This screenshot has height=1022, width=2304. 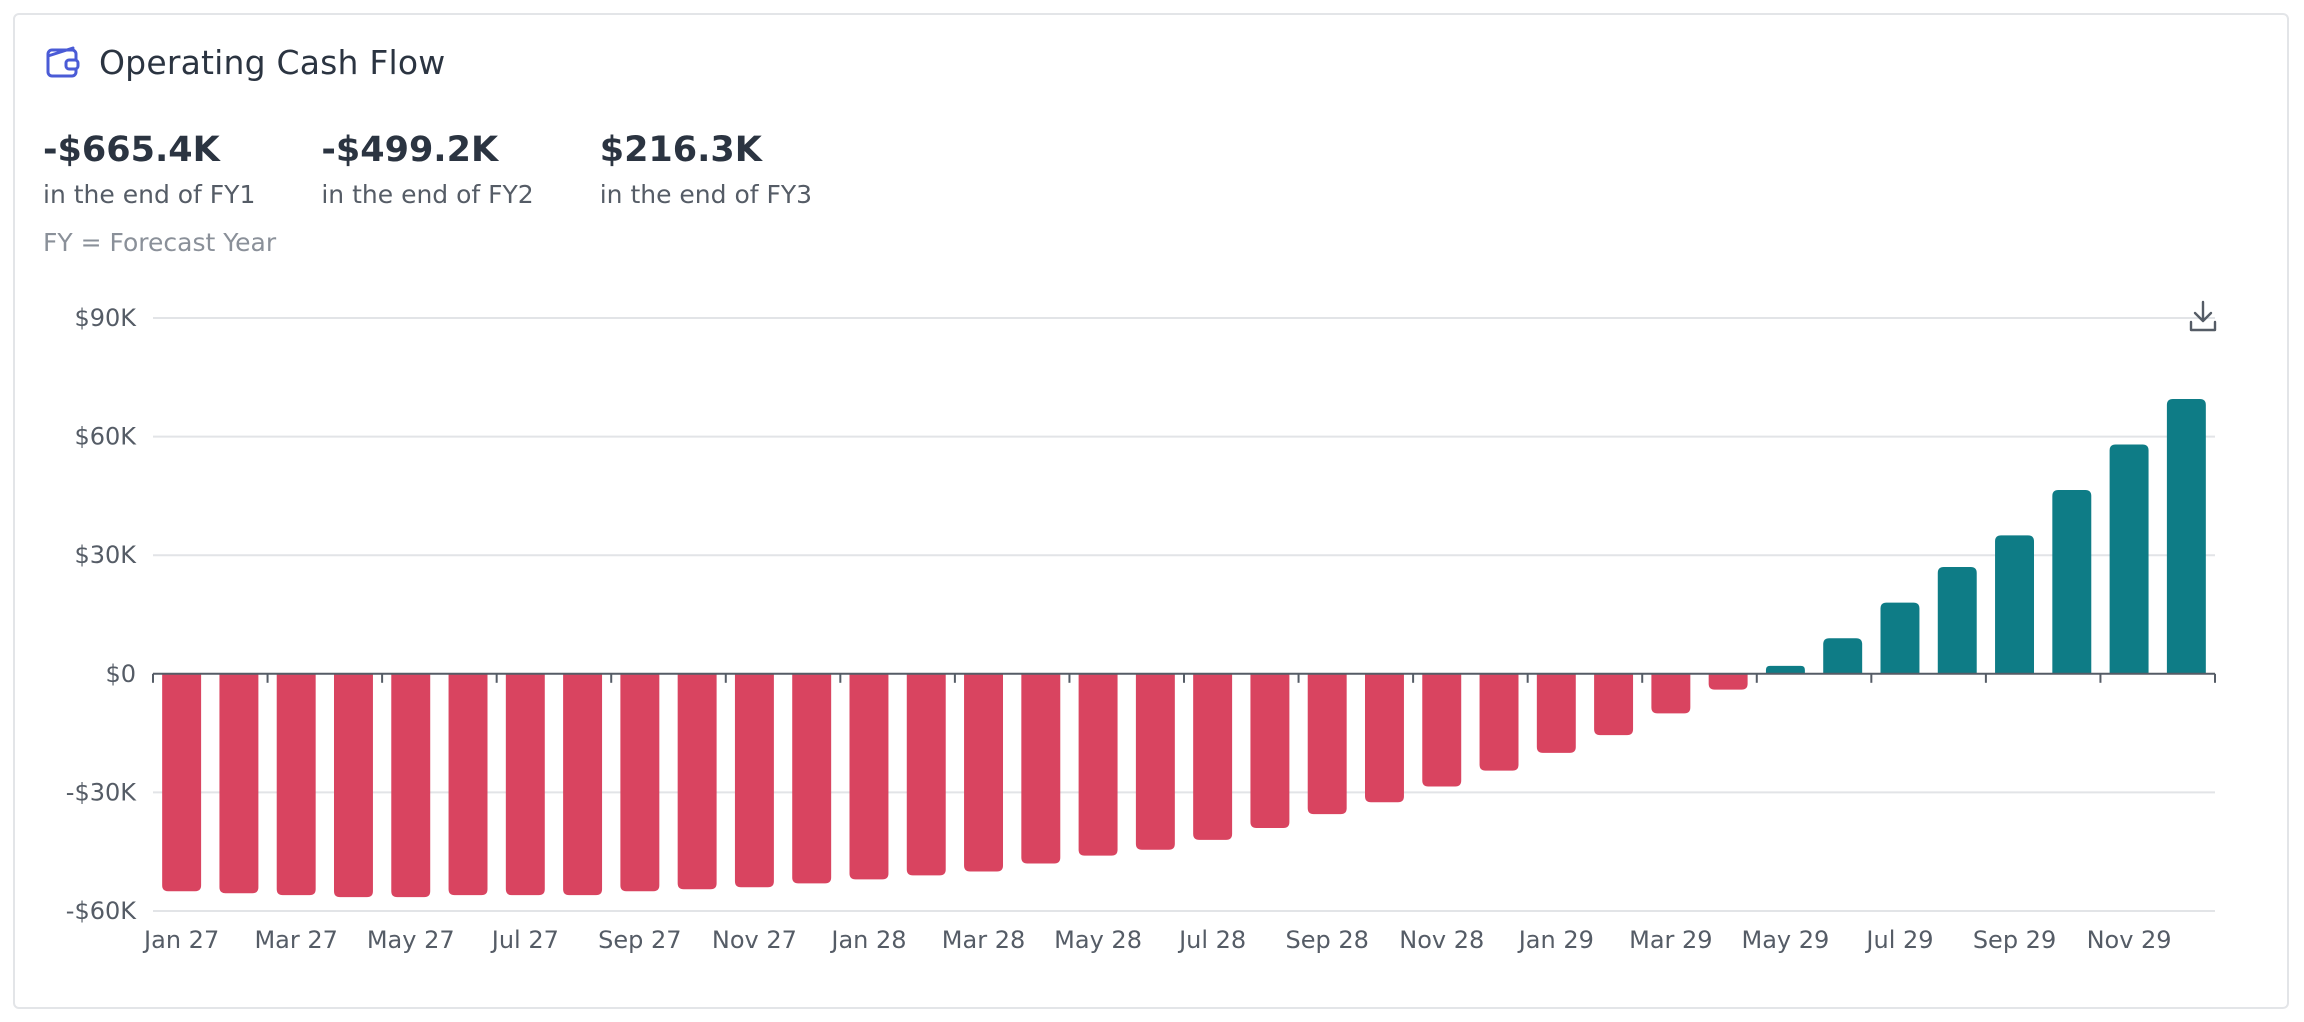 I want to click on y-tick-label: $0, so click(x=120, y=674).